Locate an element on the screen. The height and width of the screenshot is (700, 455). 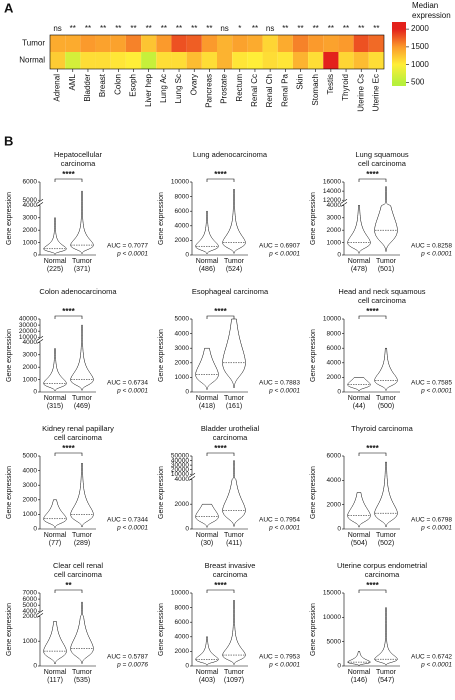
y-tick-label: 12000 is located at coordinates (332, 200).